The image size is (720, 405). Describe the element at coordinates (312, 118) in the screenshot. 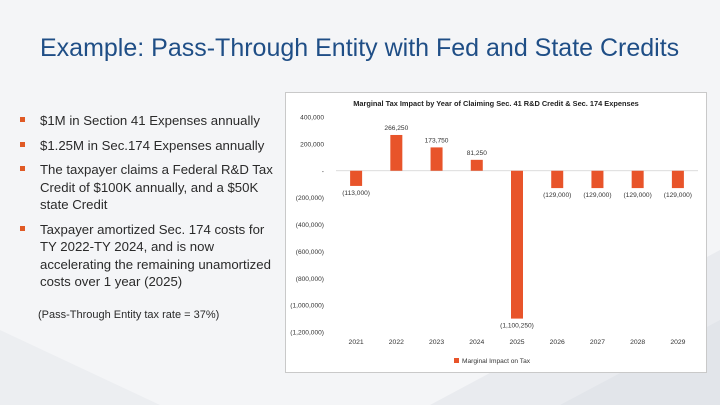

I see `y-tick-label: 400,000` at that location.